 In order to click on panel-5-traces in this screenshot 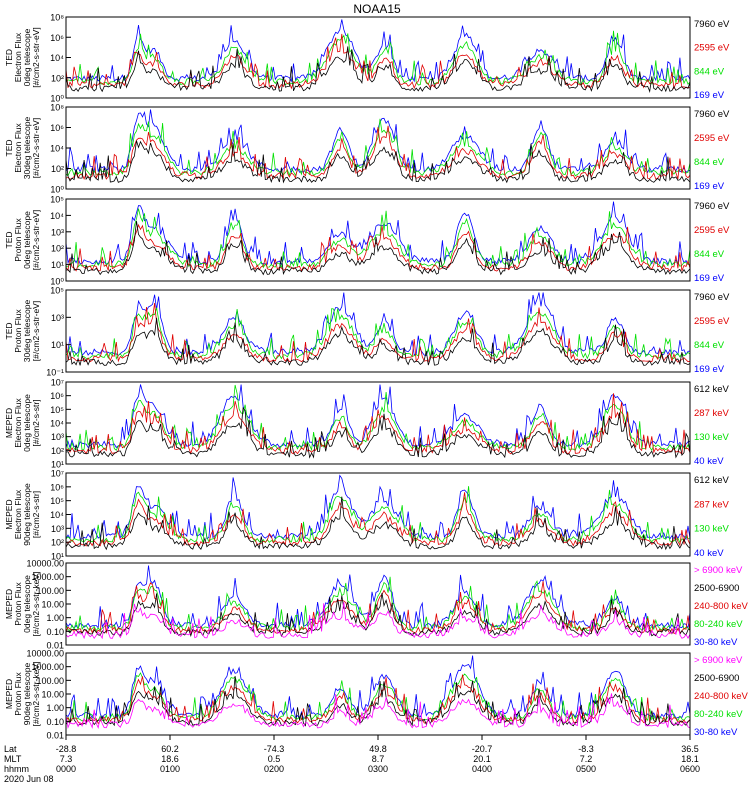, I will do `click(378, 421)`.